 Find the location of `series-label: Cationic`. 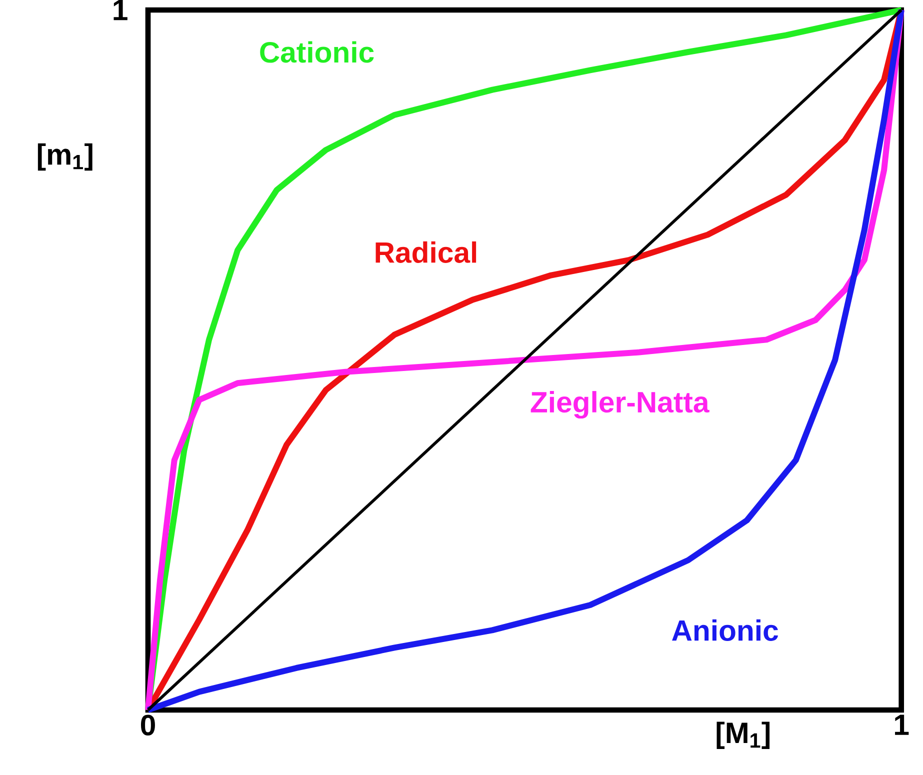

series-label: Cationic is located at coordinates (317, 52).